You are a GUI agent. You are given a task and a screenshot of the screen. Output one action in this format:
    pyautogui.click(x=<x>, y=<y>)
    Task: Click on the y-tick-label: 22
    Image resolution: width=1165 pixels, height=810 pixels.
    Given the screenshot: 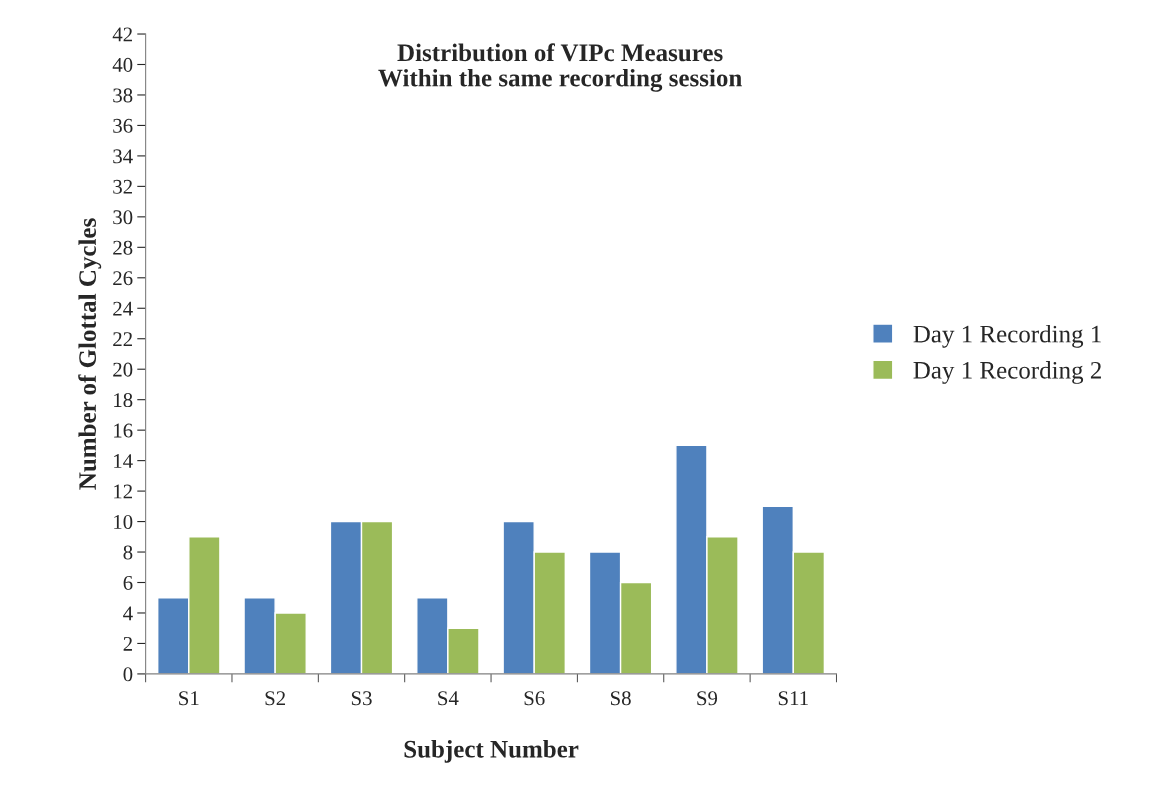 What is the action you would take?
    pyautogui.click(x=122, y=339)
    